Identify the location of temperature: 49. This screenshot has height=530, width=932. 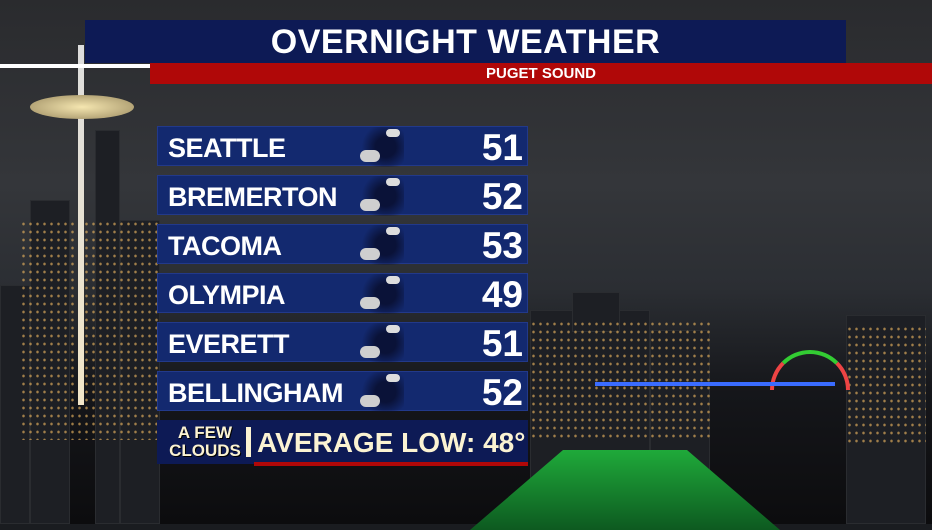
(502, 294).